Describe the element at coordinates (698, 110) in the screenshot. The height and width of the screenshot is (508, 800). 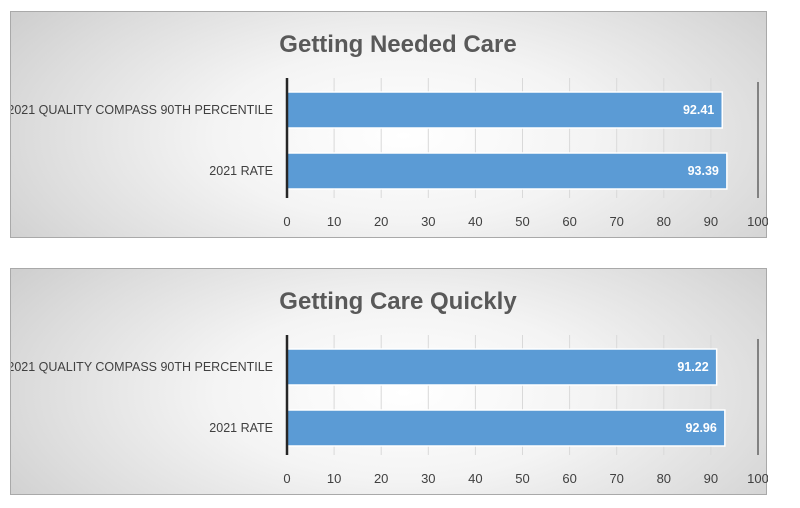
I see `data-label: 92.41` at that location.